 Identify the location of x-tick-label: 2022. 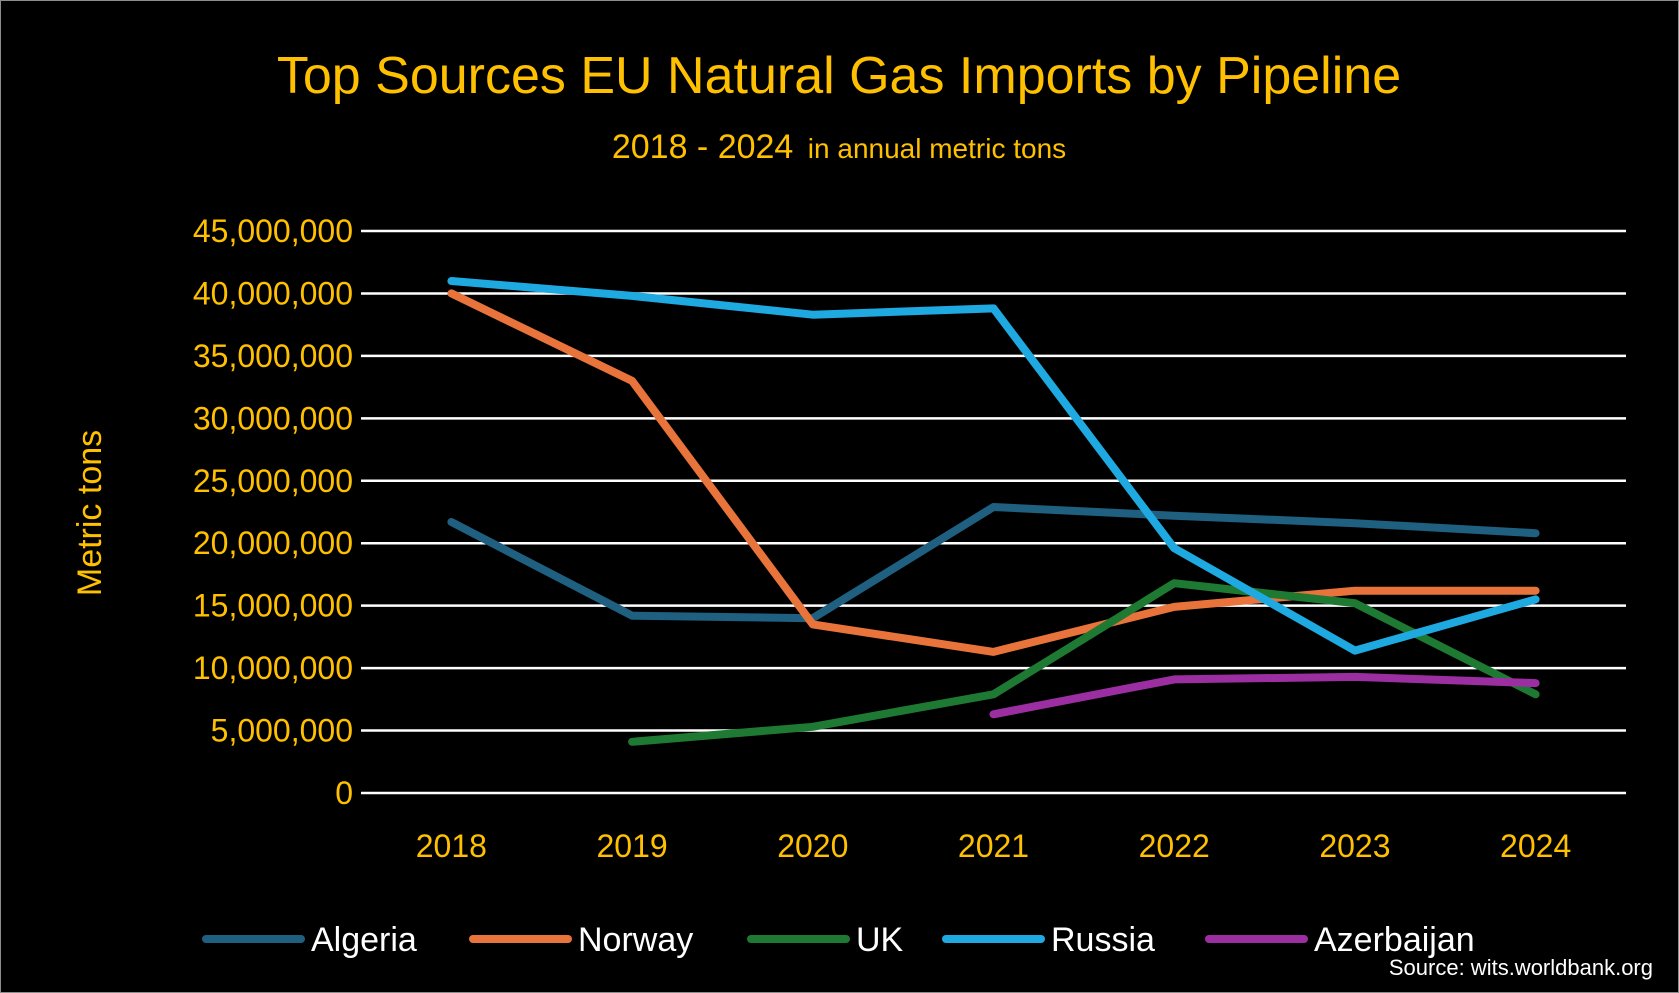
(1174, 846).